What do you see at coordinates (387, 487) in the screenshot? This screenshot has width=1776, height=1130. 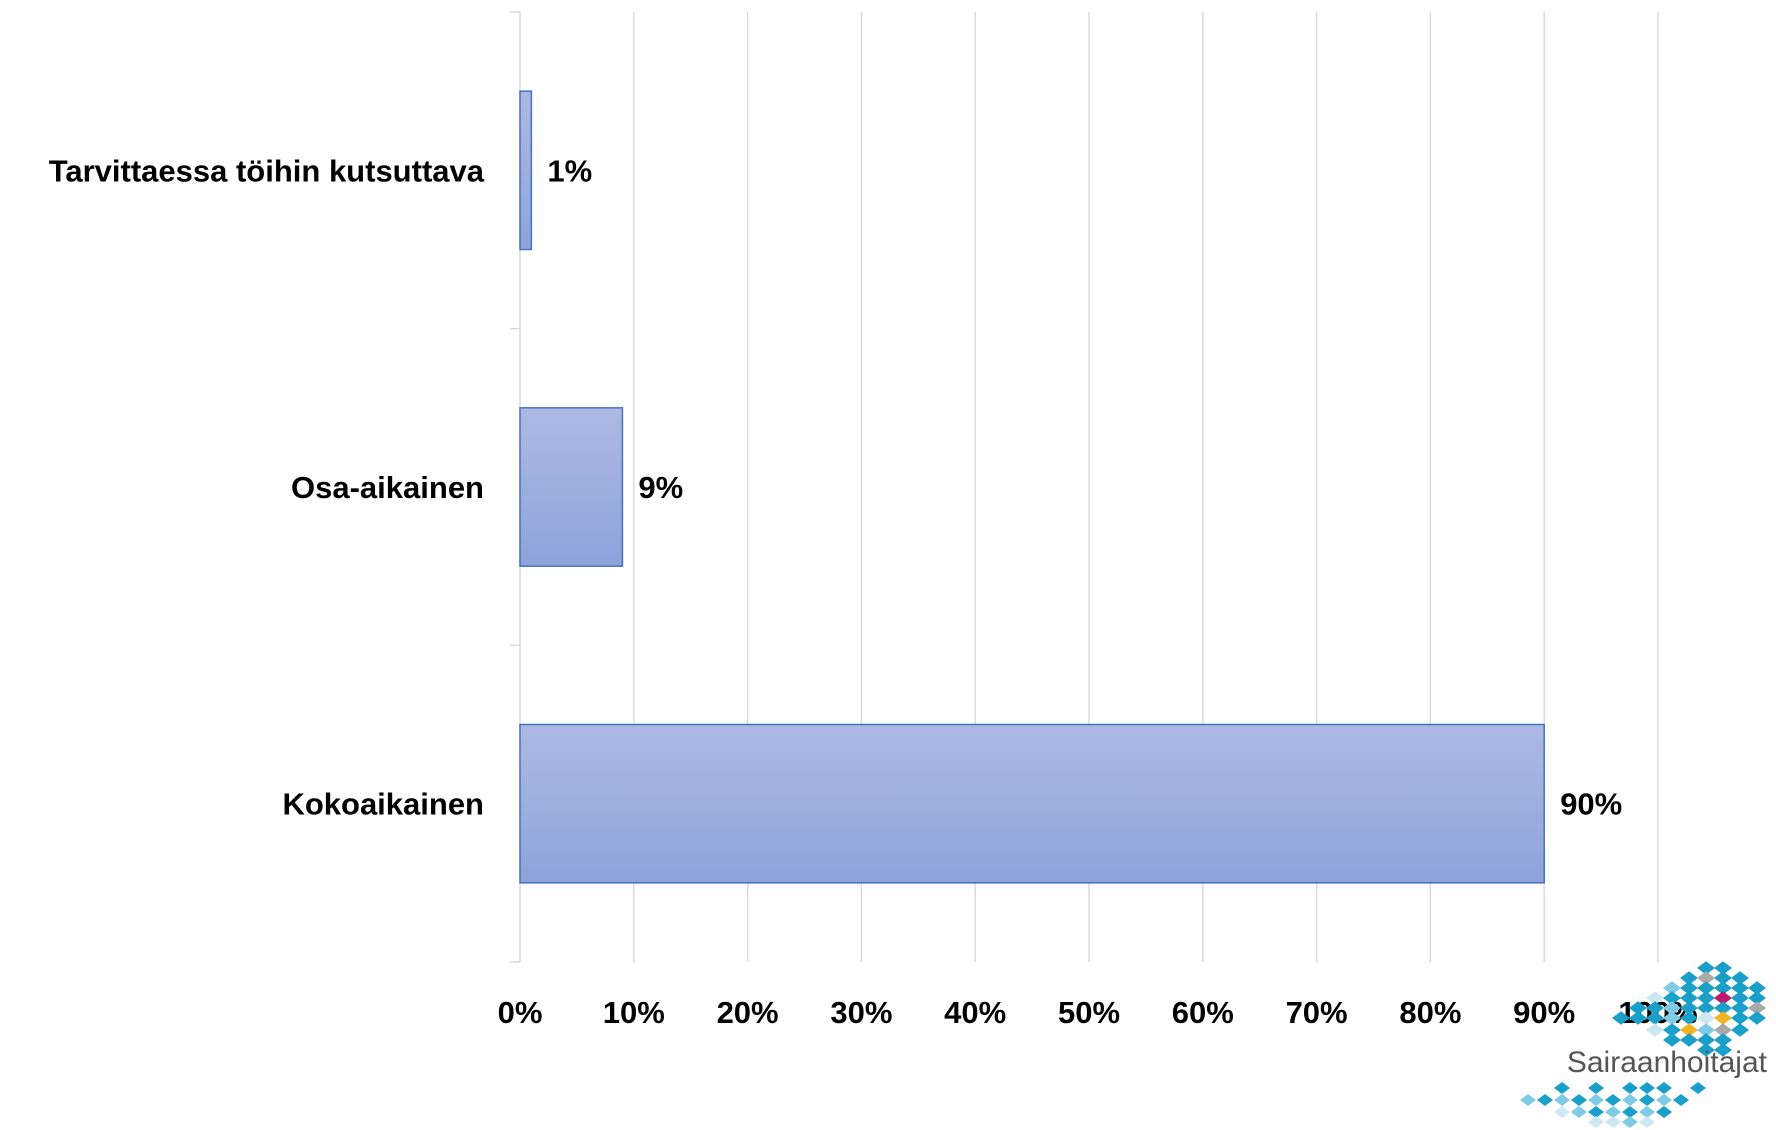 I see `category-label: Osa-aikainen` at bounding box center [387, 487].